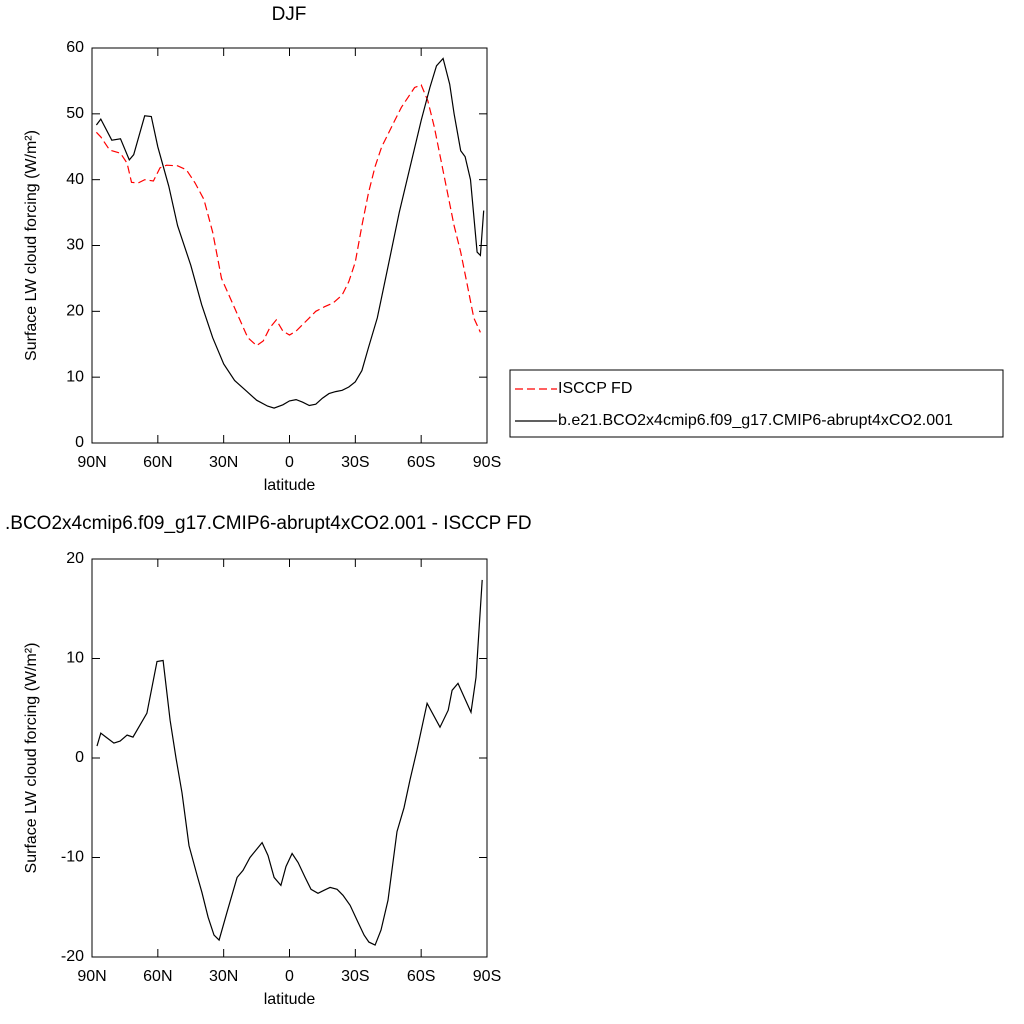 This screenshot has width=1024, height=1024. What do you see at coordinates (595, 388) in the screenshot?
I see `legend-label: ISCCP FD` at bounding box center [595, 388].